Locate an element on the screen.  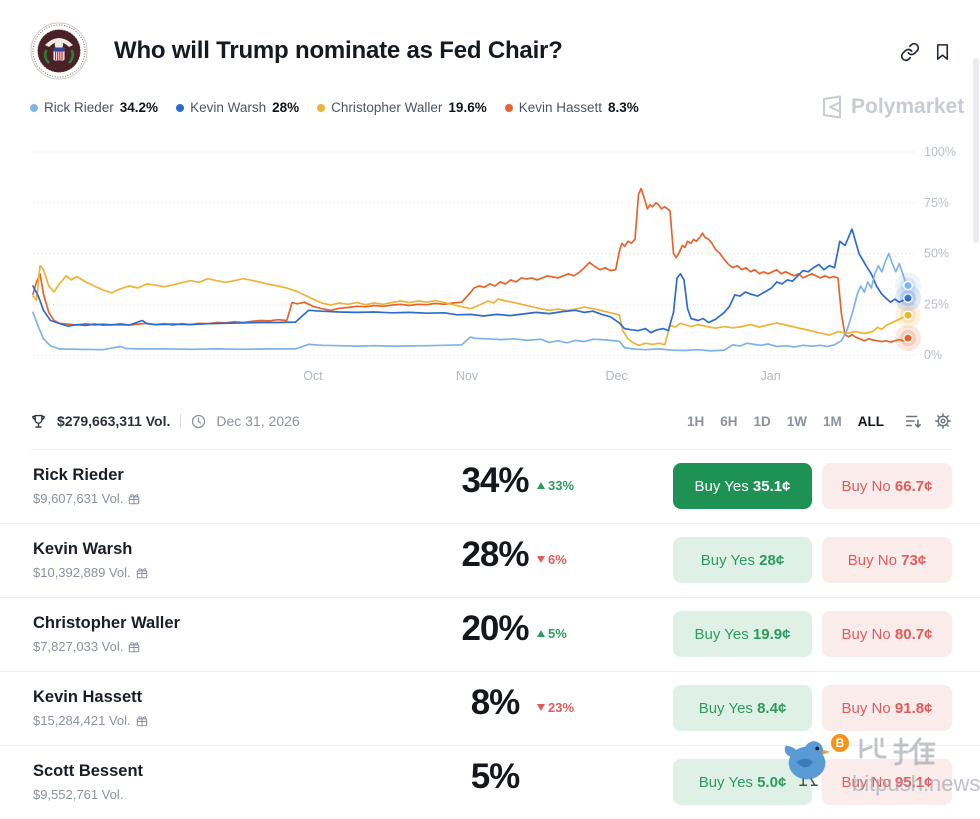
legend-item: Kevin Warsh 28% is located at coordinates (237, 107).